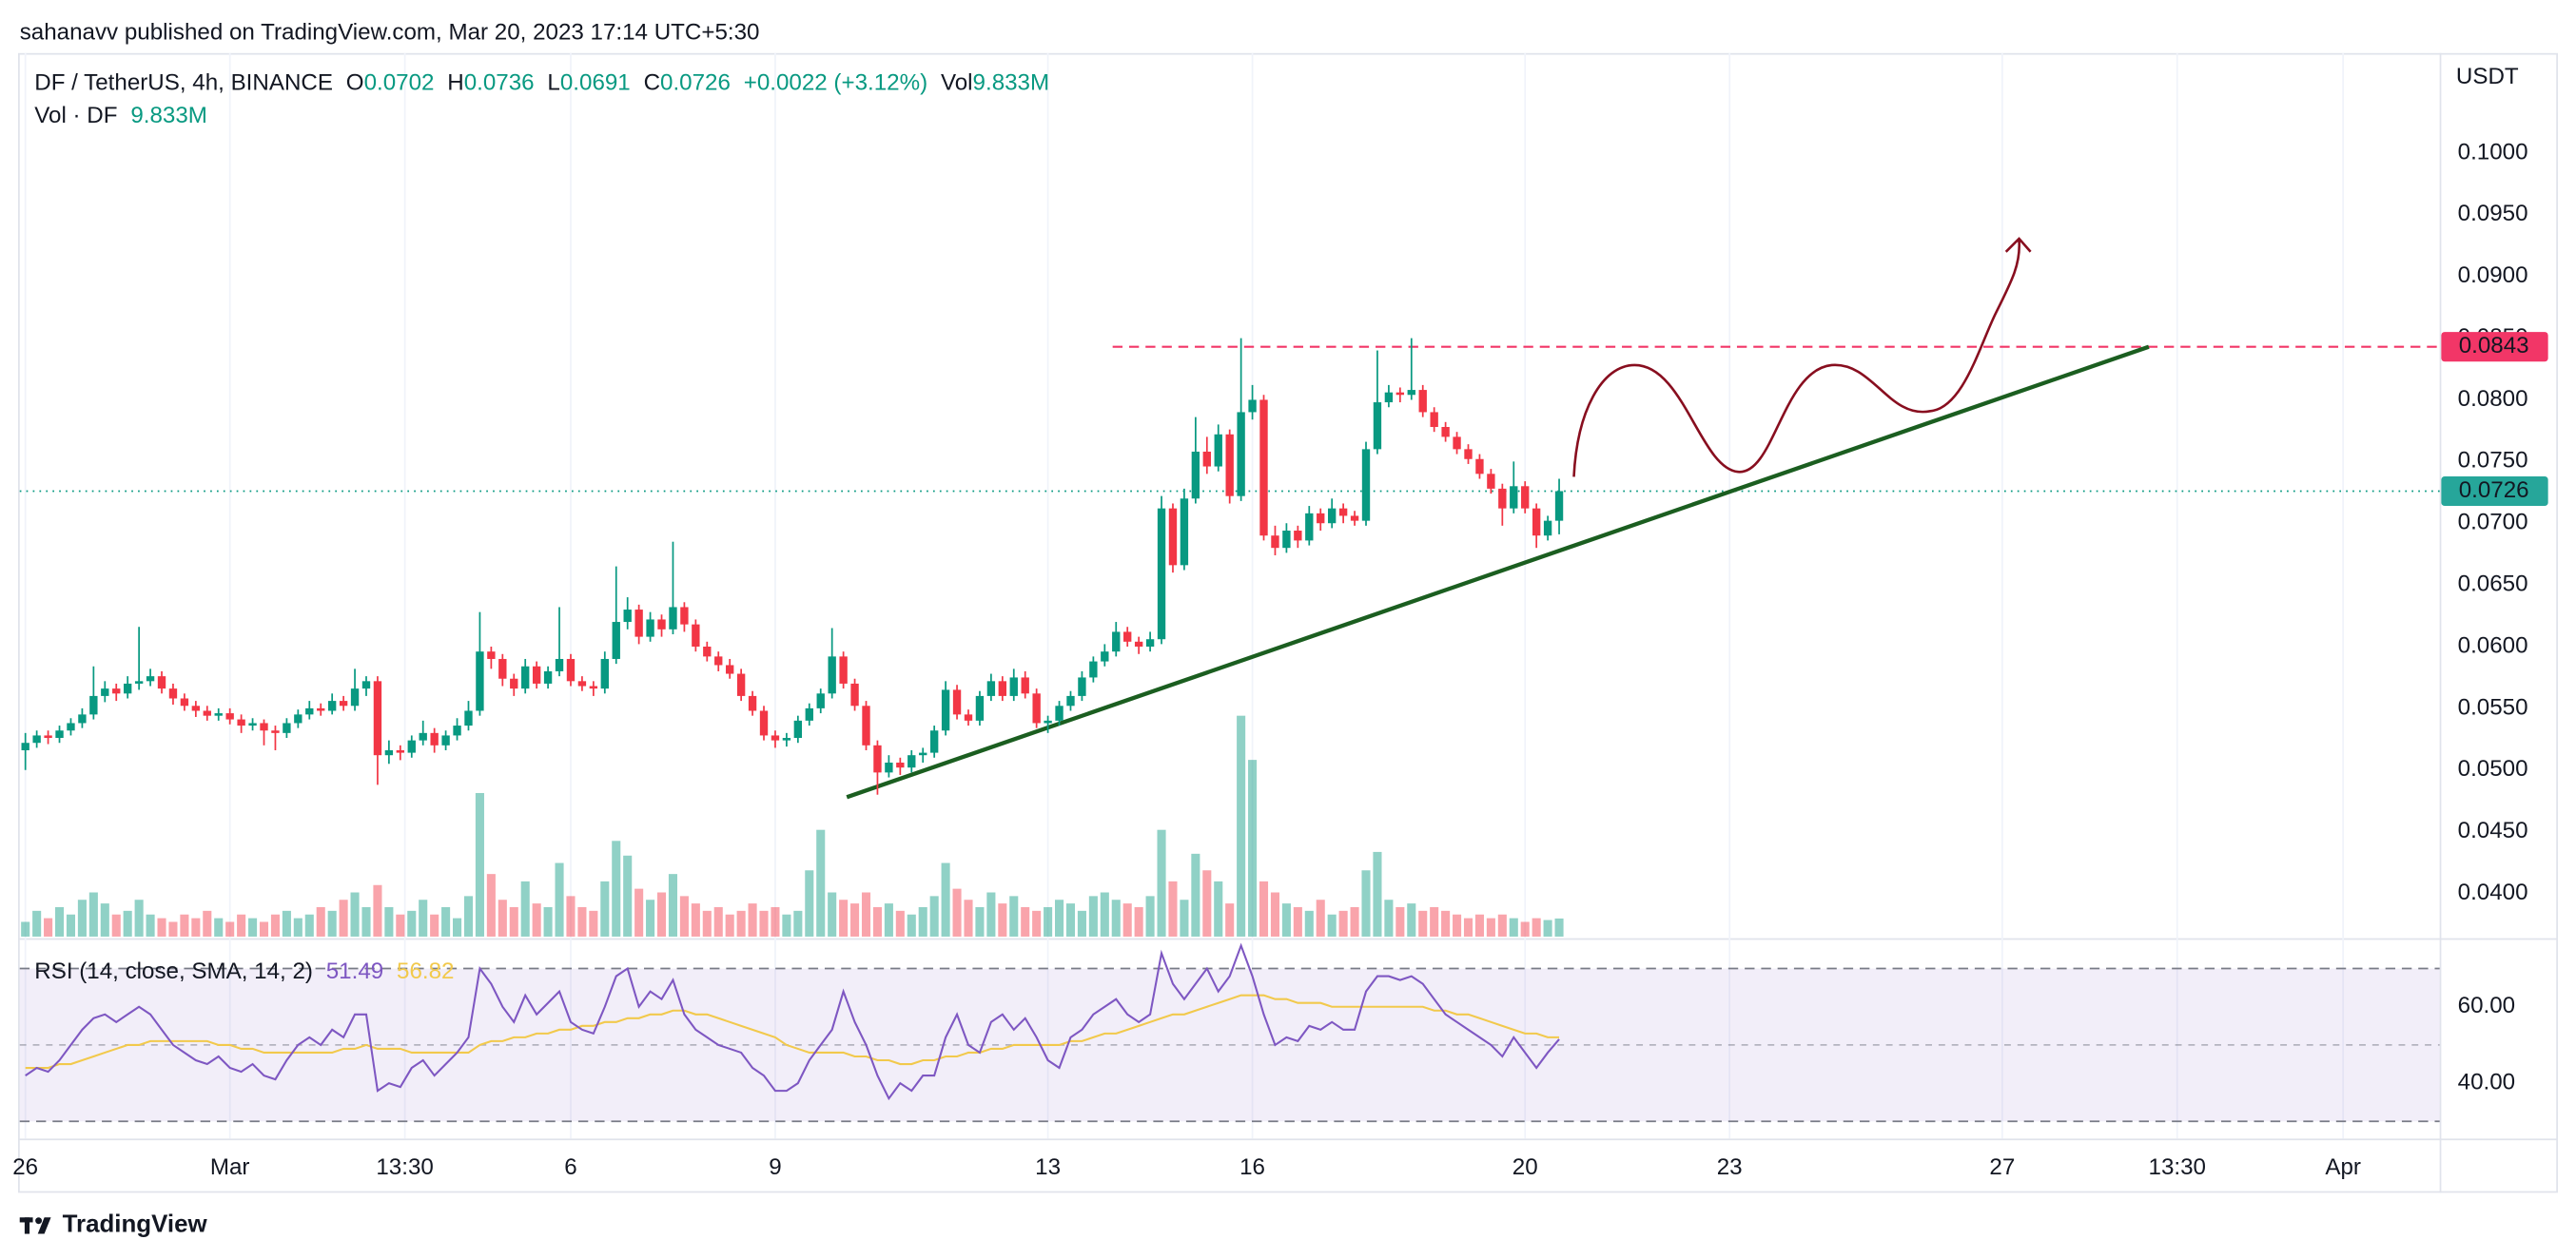 The width and height of the screenshot is (2576, 1259). I want to click on last-price-label-box, so click(2494, 491).